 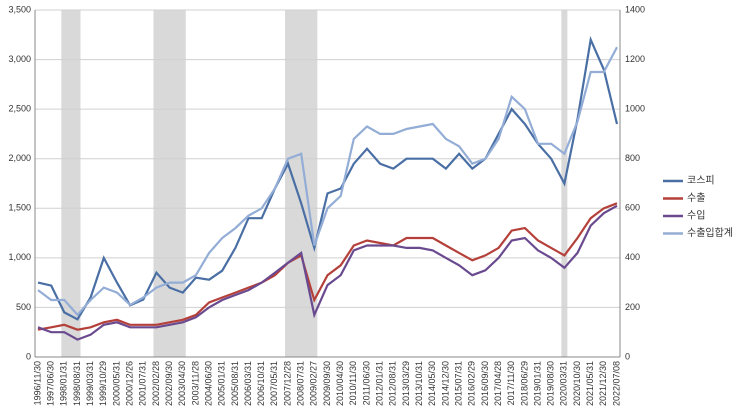 I want to click on legend-label: 수출입합계, so click(x=710, y=232).